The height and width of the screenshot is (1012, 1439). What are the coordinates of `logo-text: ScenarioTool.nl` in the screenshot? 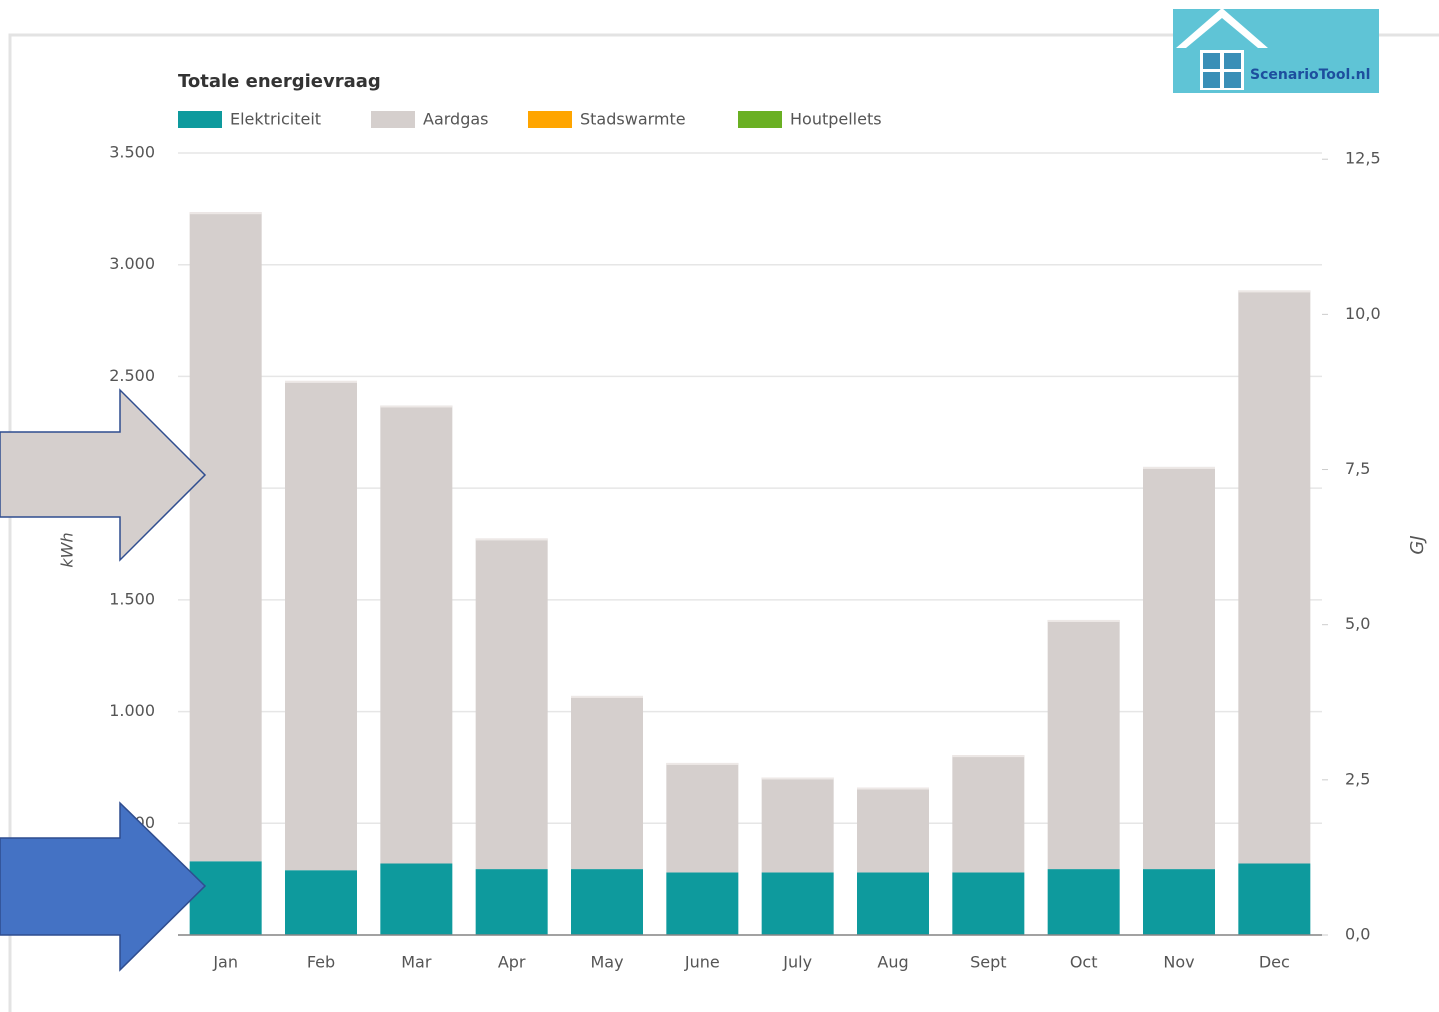 It's located at (1310, 75).